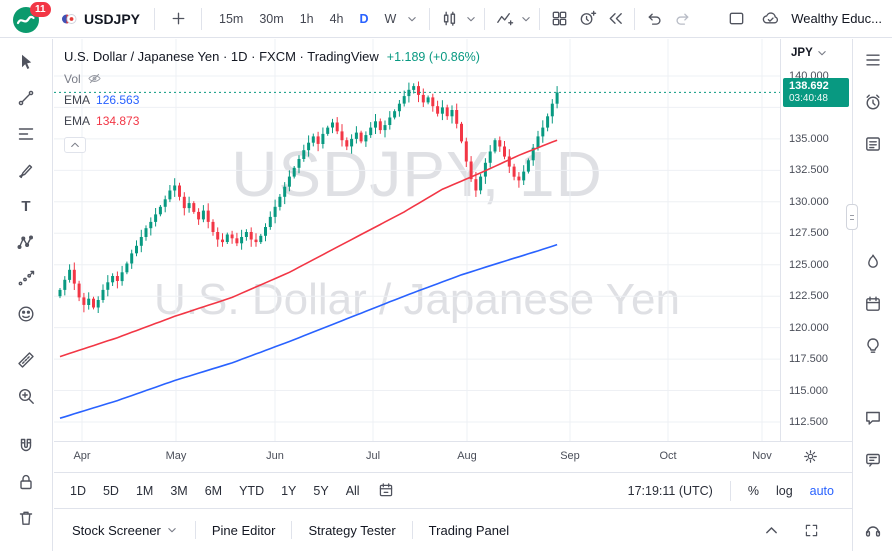 This screenshot has height=551, width=892. Describe the element at coordinates (144, 490) in the screenshot. I see `range-1m: 1M` at that location.